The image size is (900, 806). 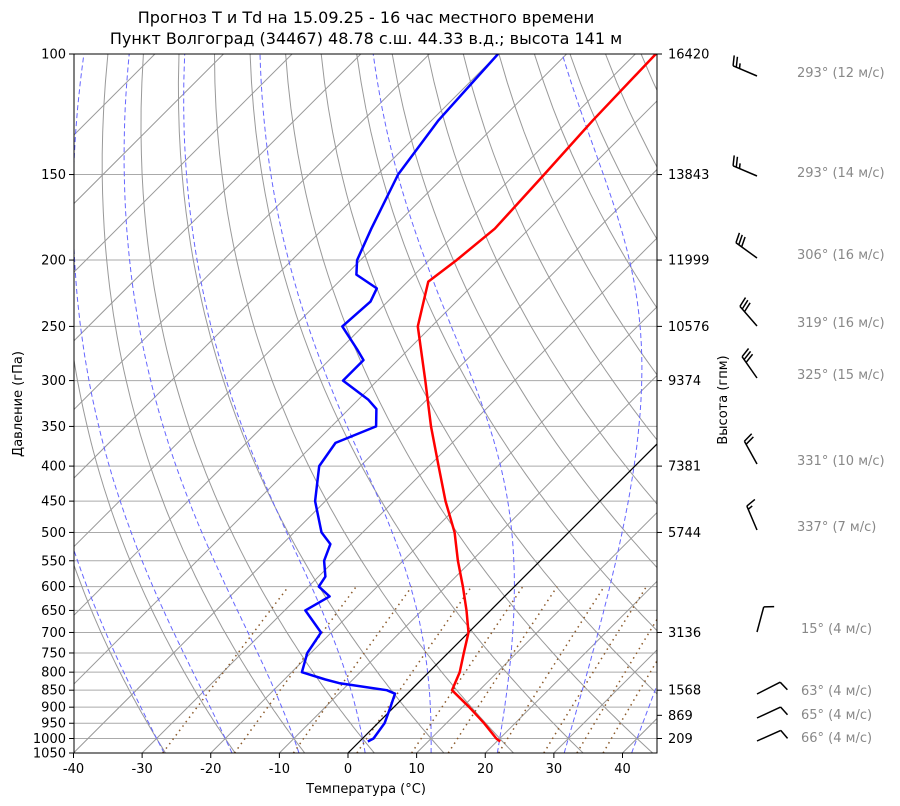 I want to click on x-axis-label: Температура (°C), so click(x=365, y=789).